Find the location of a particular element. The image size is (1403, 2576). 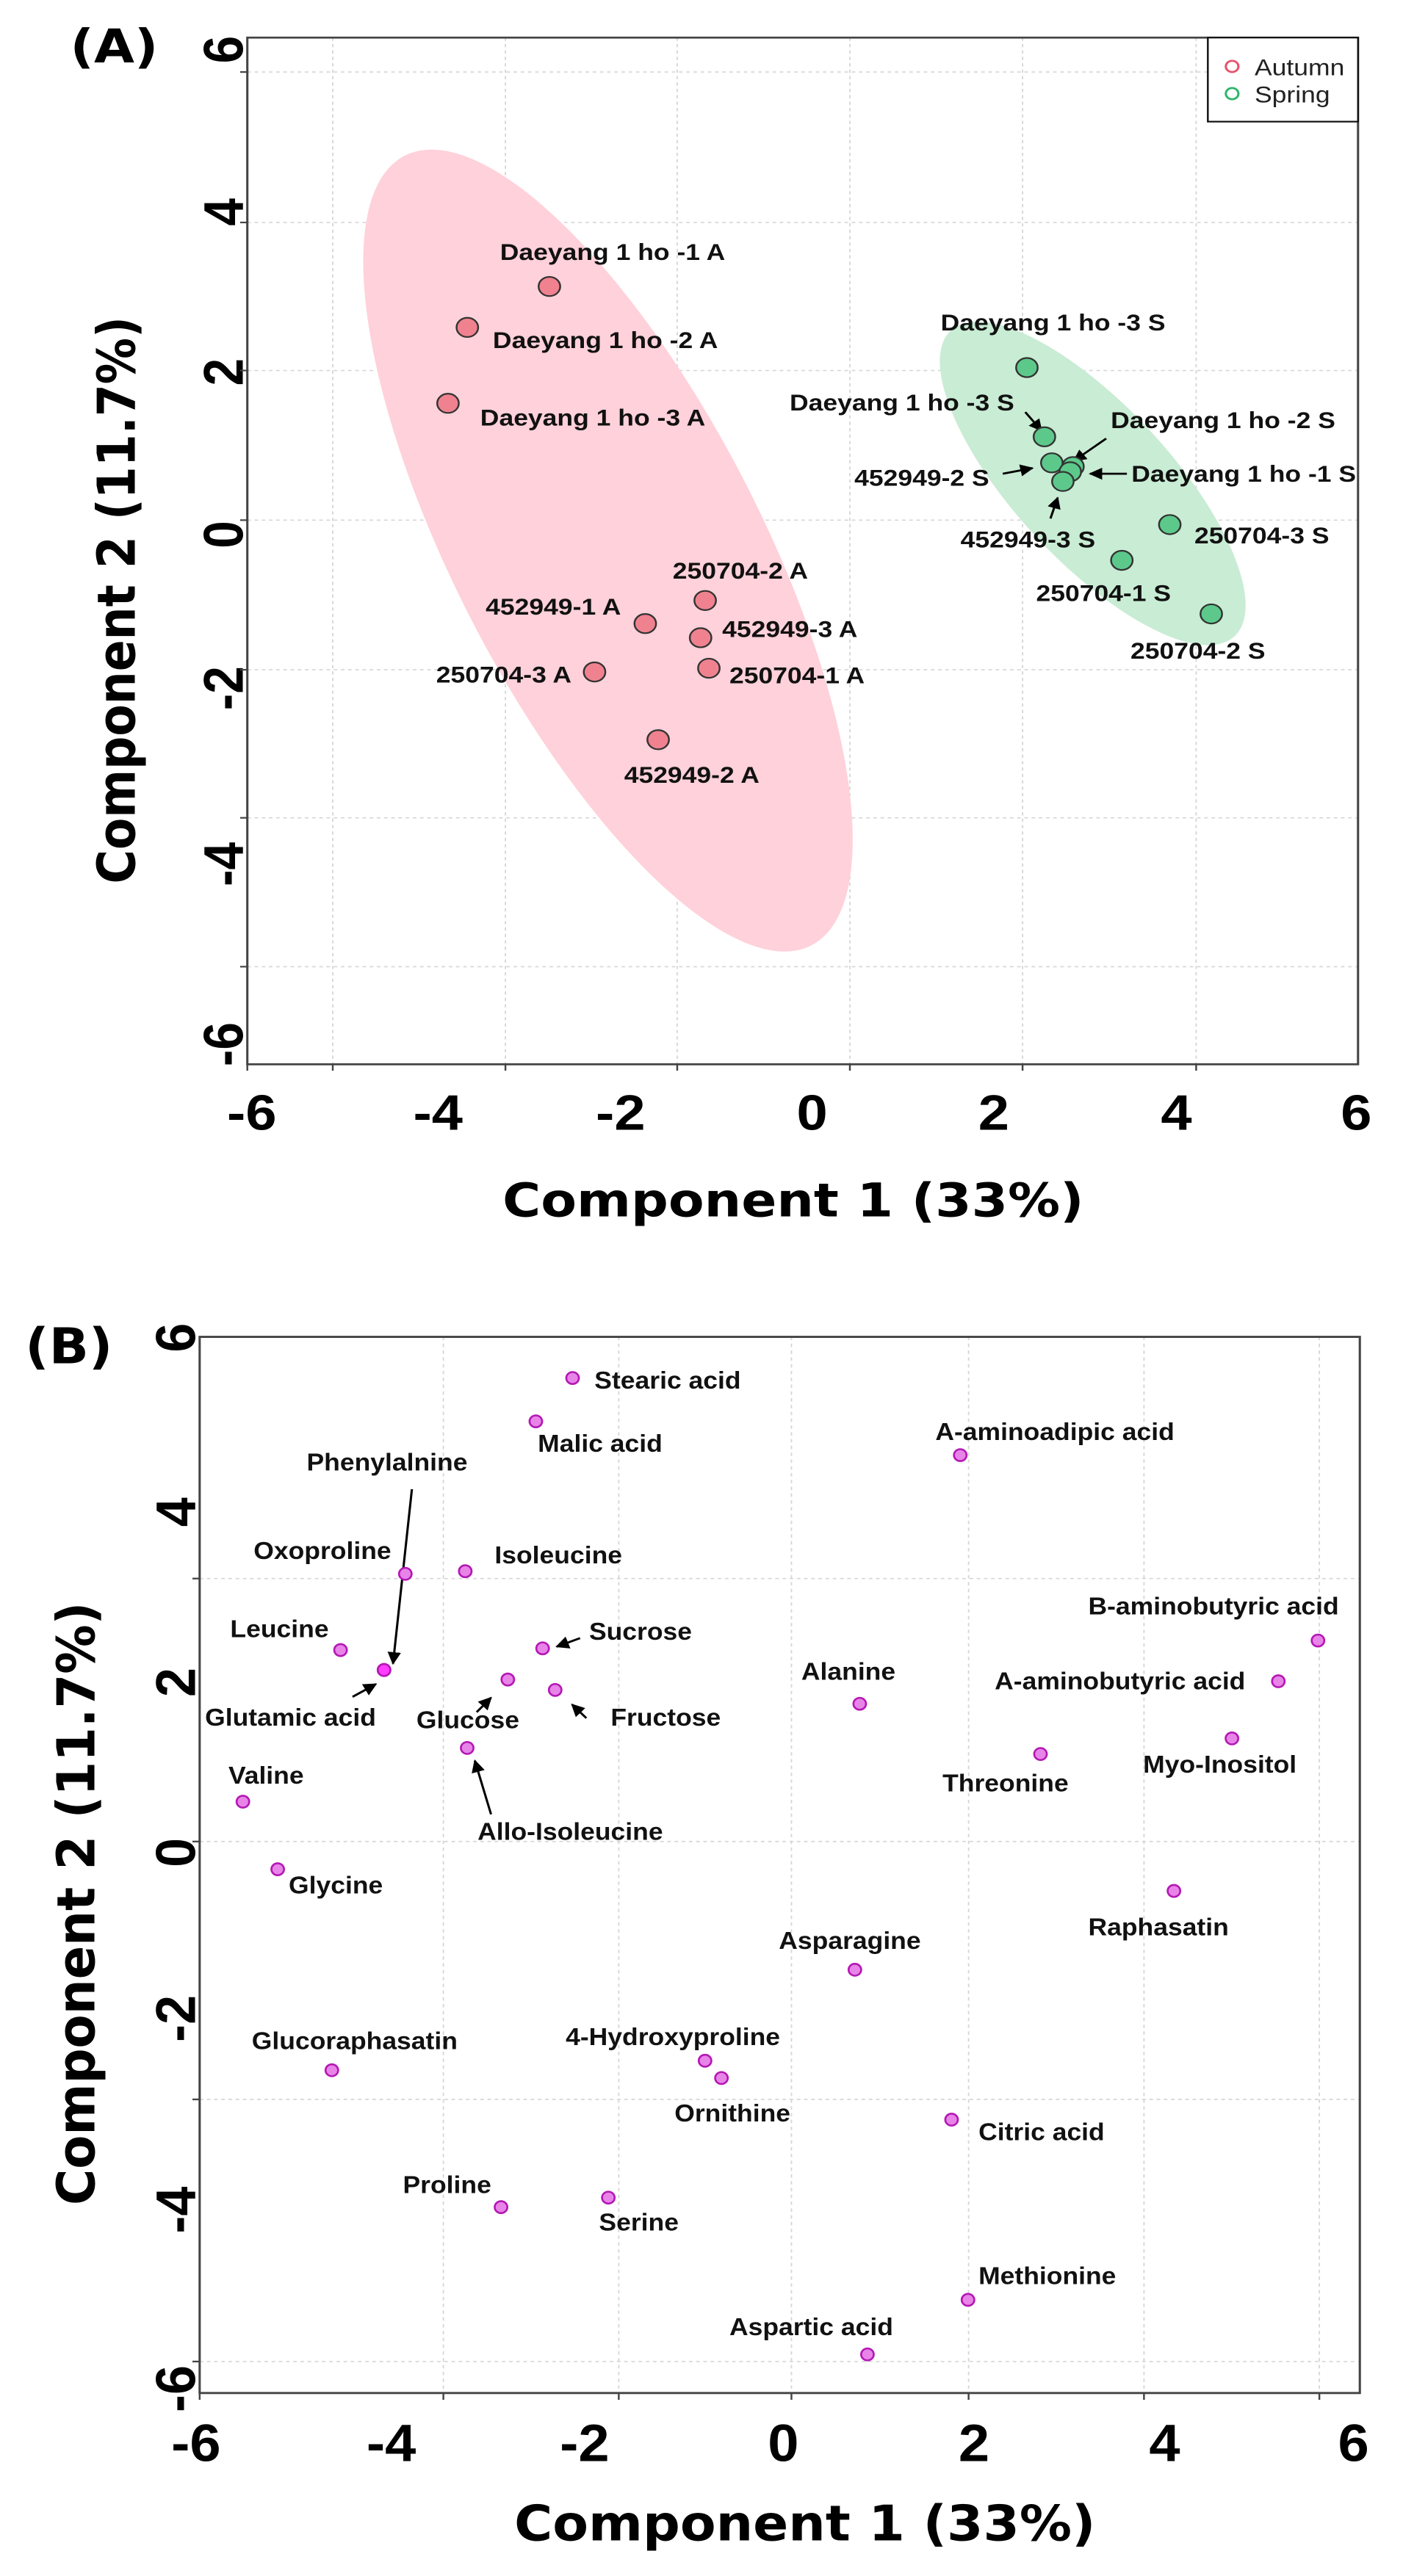

data-point-malic-acid is located at coordinates (536, 1421).